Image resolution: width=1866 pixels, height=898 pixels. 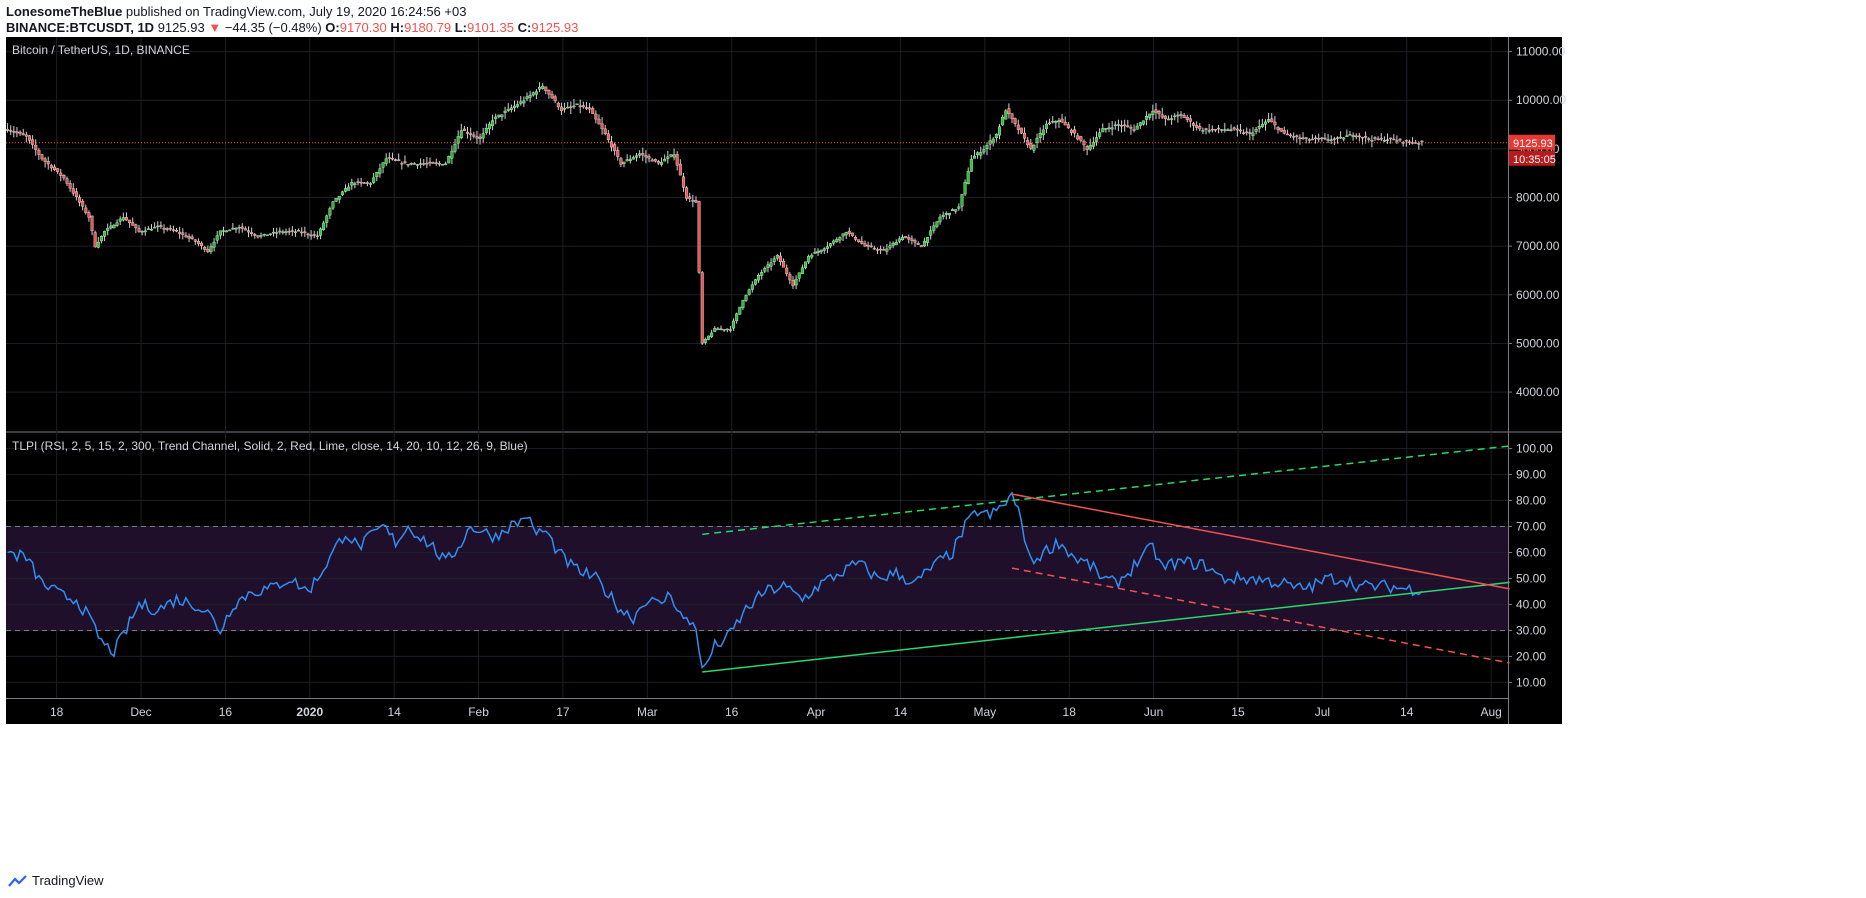 What do you see at coordinates (1540, 52) in the screenshot?
I see `y-tick-label: 11000.00` at bounding box center [1540, 52].